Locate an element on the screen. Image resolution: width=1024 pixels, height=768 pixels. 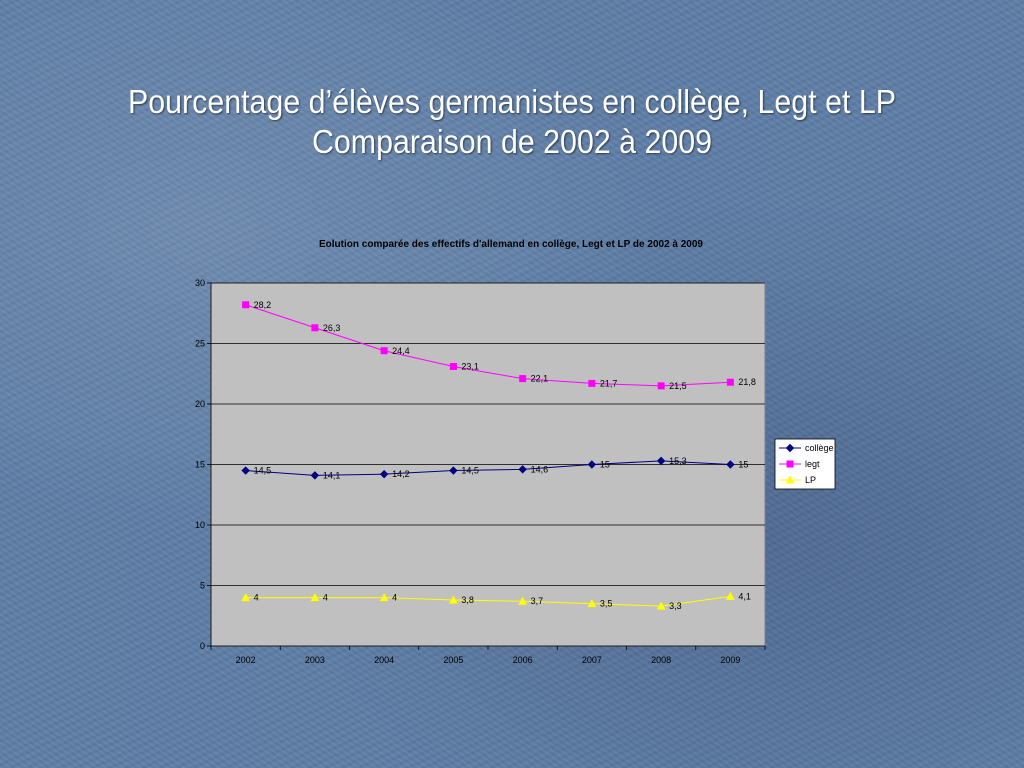
y-tick-label: 30 is located at coordinates (200, 283).